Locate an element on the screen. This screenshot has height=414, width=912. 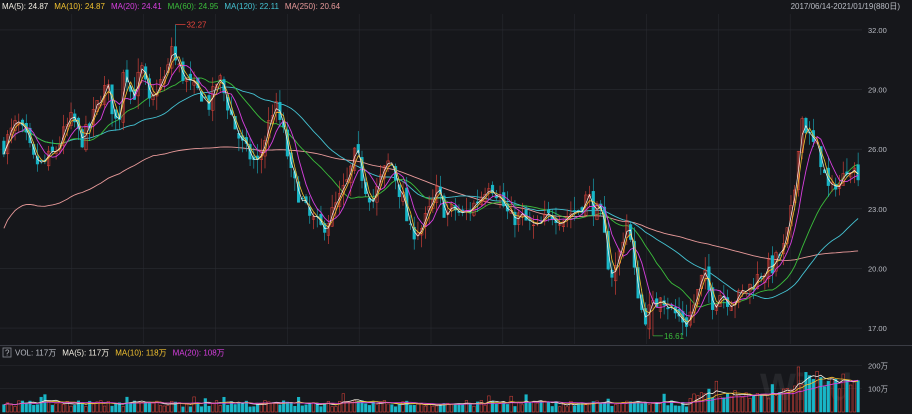
volume-legend-vol_ma20: MA(20): 108万 is located at coordinates (199, 353).